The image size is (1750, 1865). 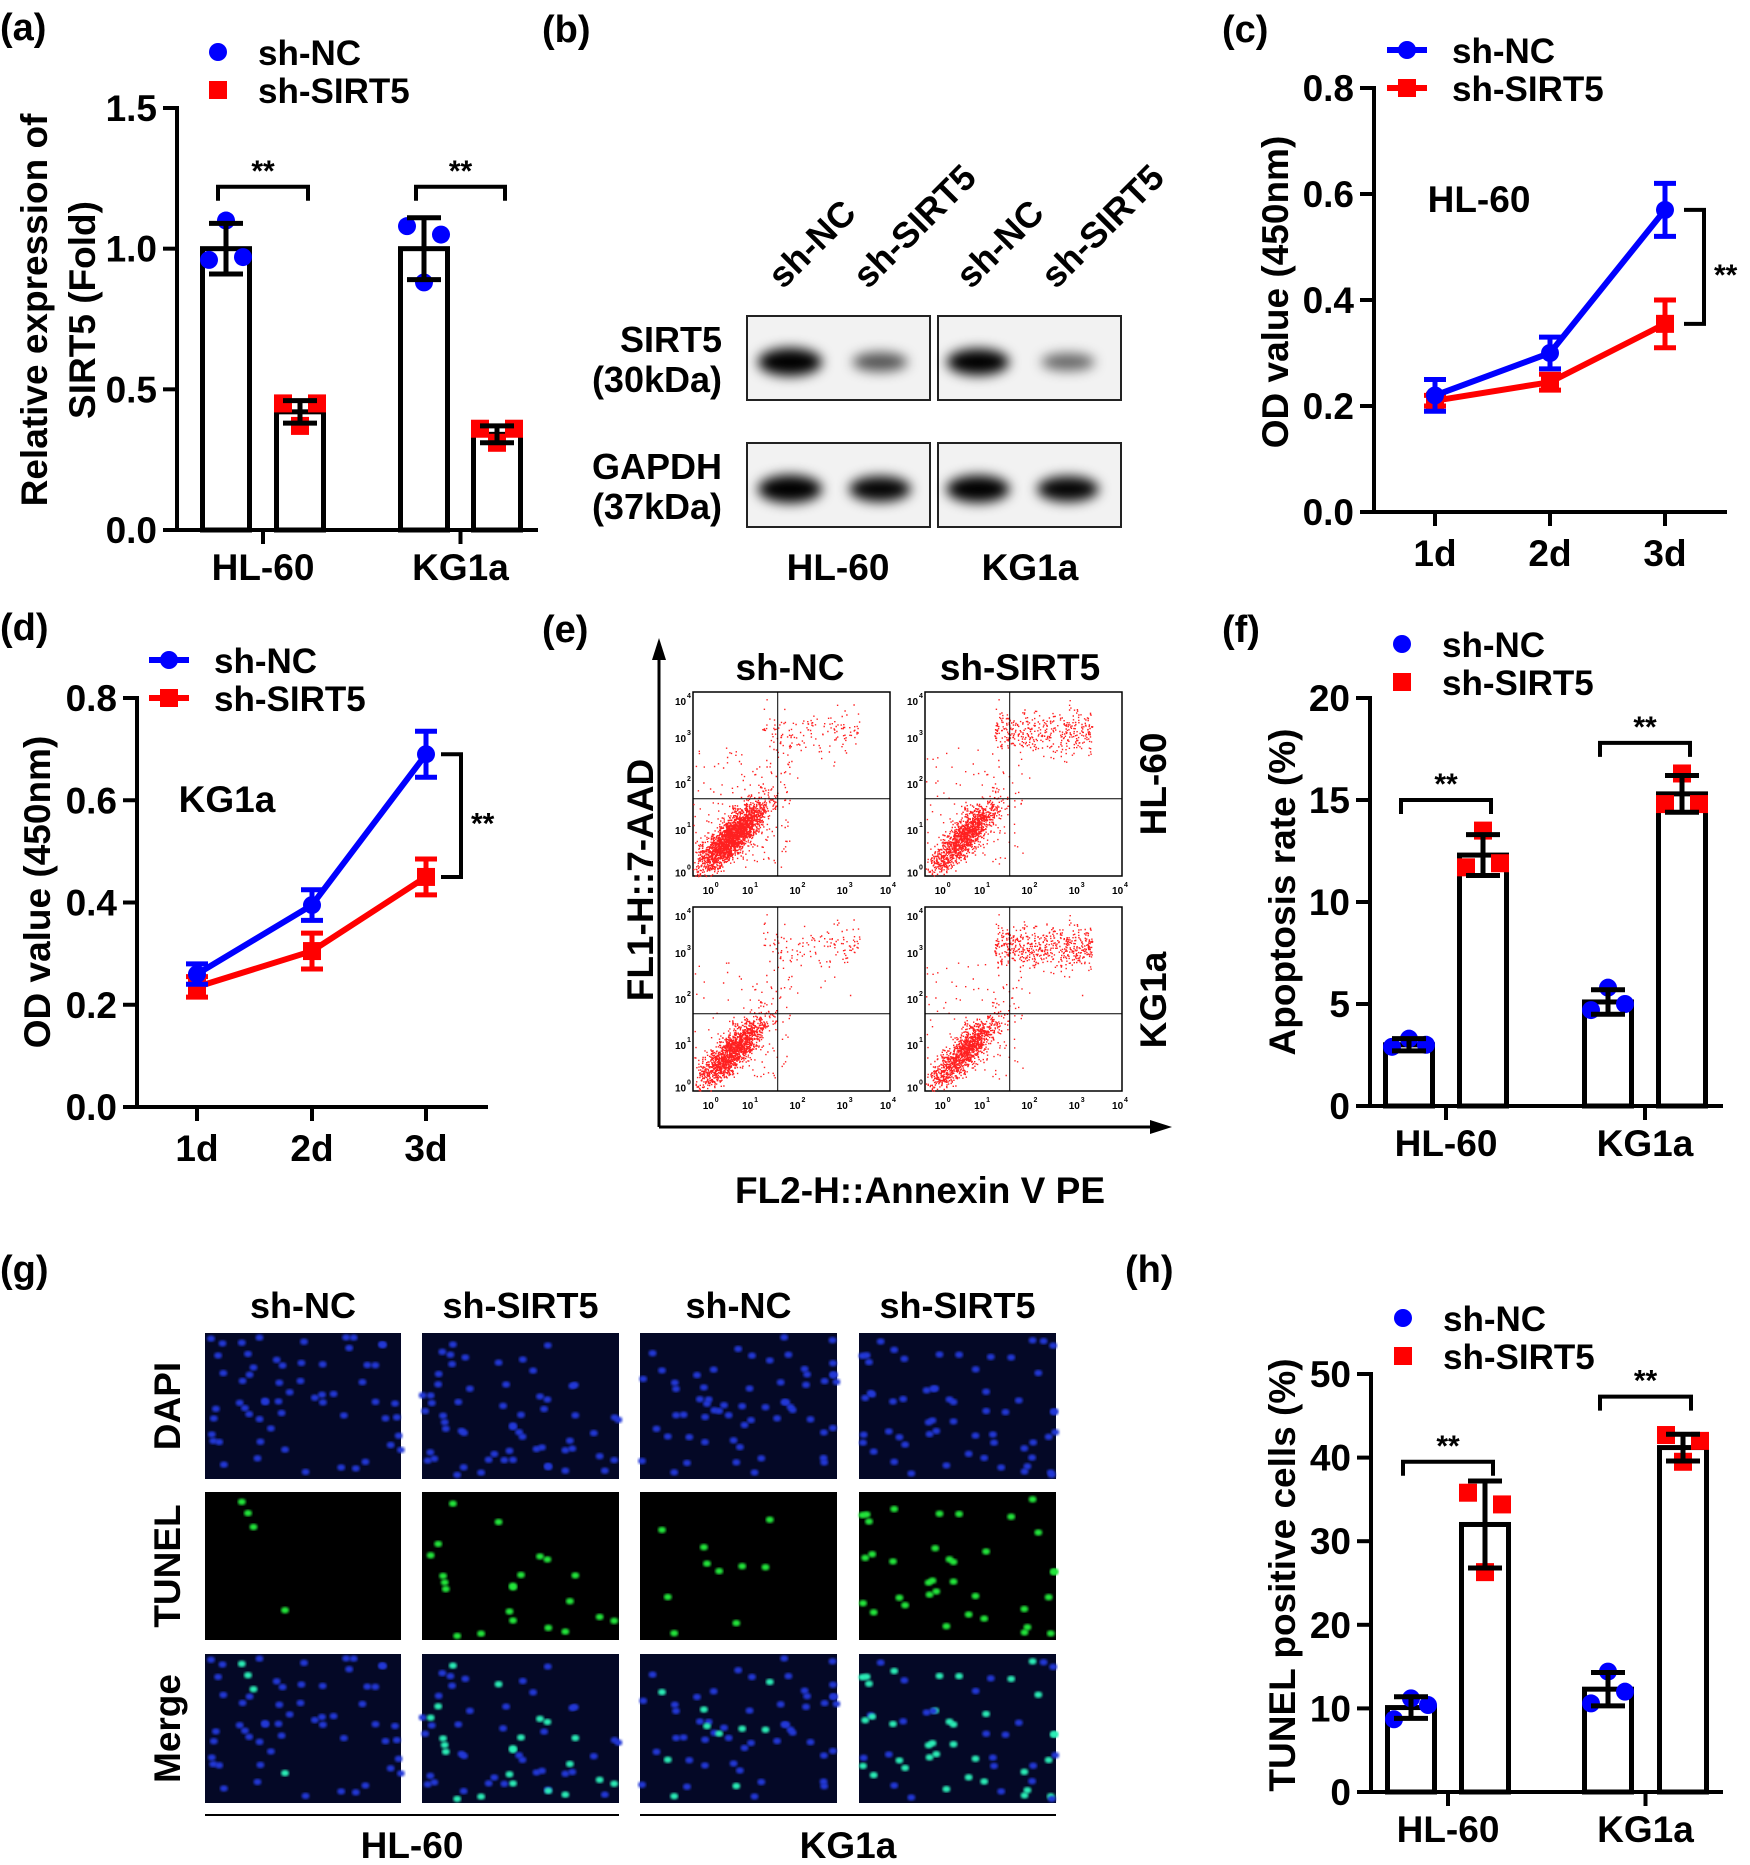 What do you see at coordinates (1328, 88) in the screenshot?
I see `y-tick-label: 0.8` at bounding box center [1328, 88].